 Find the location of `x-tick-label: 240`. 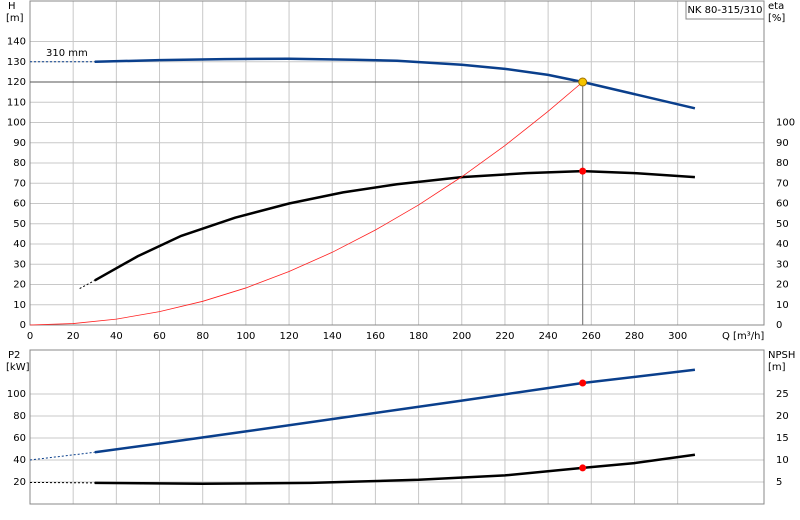

x-tick-label: 240 is located at coordinates (548, 336).